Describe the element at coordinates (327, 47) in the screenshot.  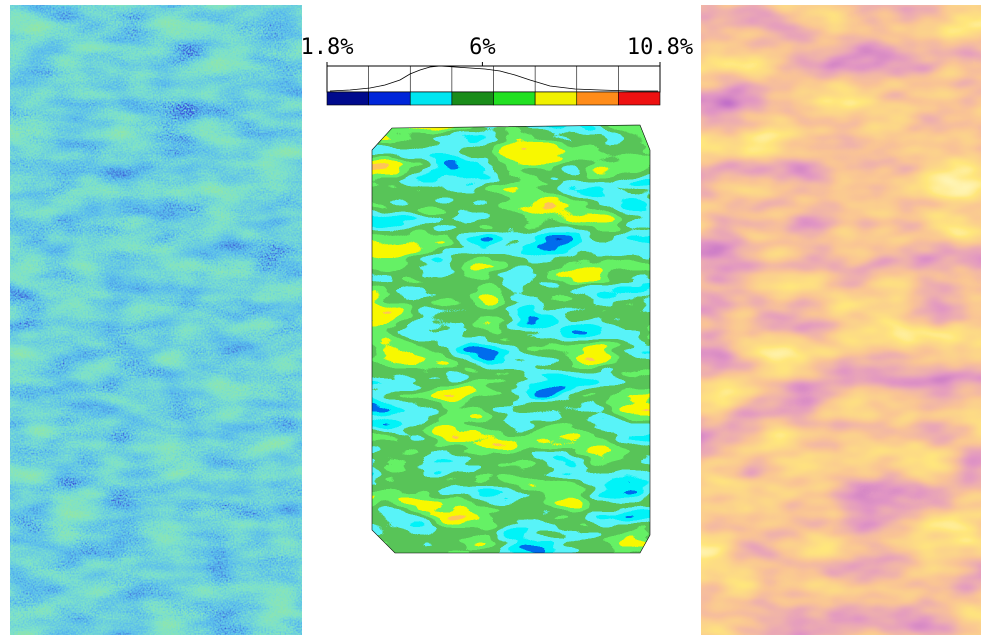
I see `tick-label: 1.8%` at that location.